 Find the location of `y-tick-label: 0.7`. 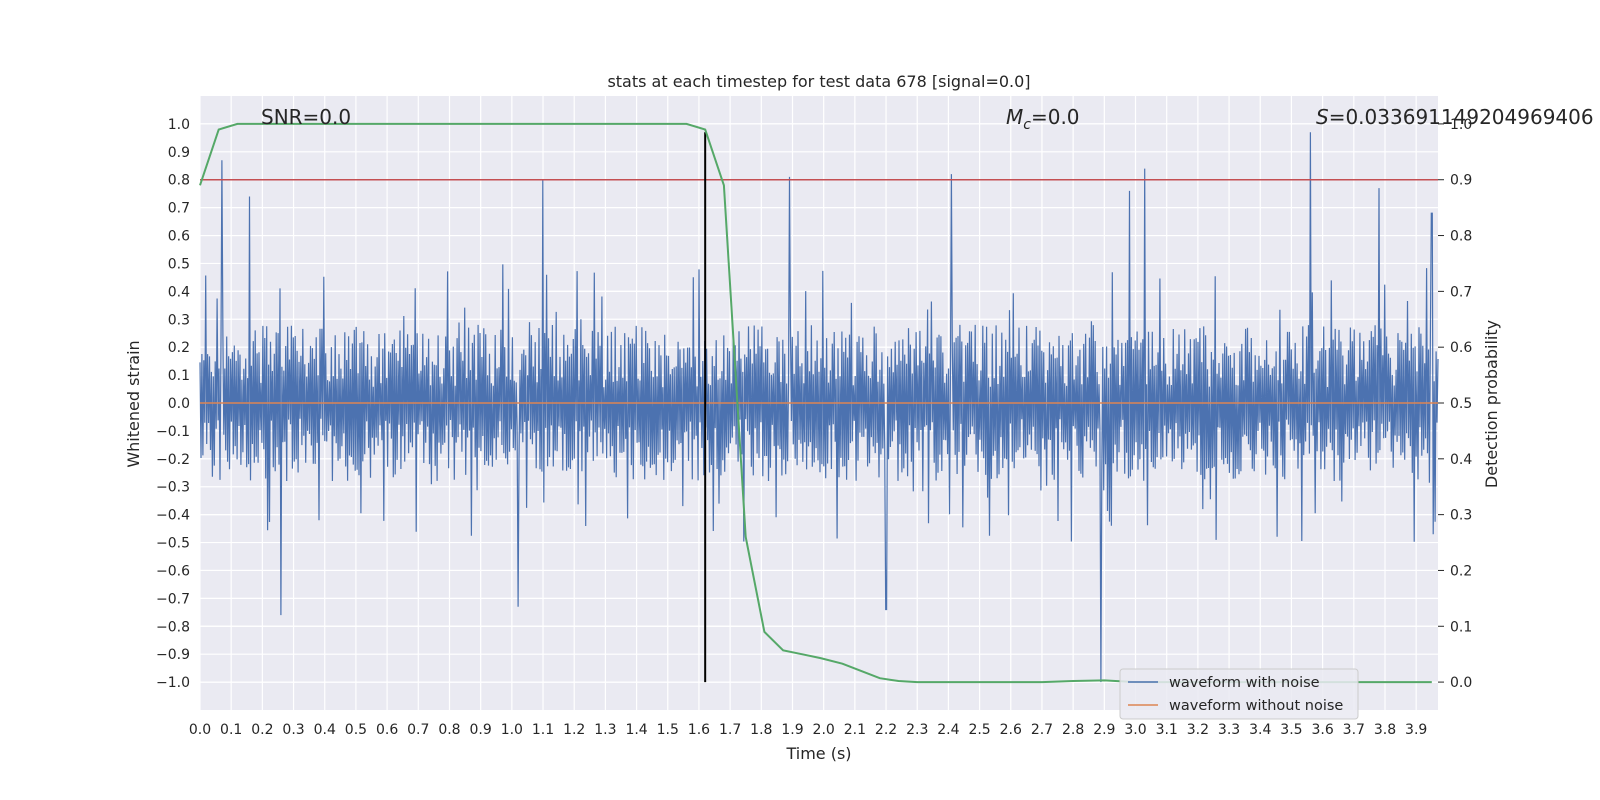

y-tick-label: 0.7 is located at coordinates (179, 209).